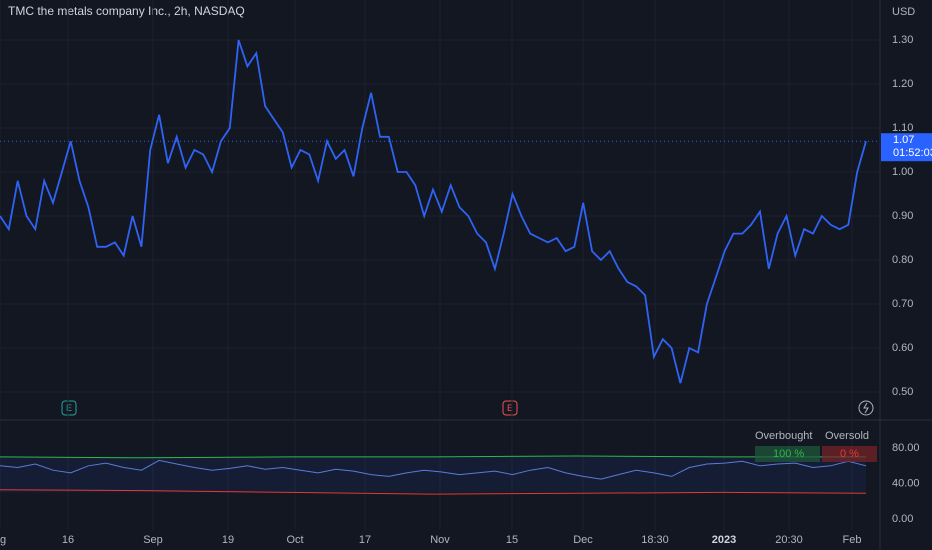 Image resolution: width=932 pixels, height=550 pixels. What do you see at coordinates (902, 519) in the screenshot?
I see `y-tick-label: 0.00` at bounding box center [902, 519].